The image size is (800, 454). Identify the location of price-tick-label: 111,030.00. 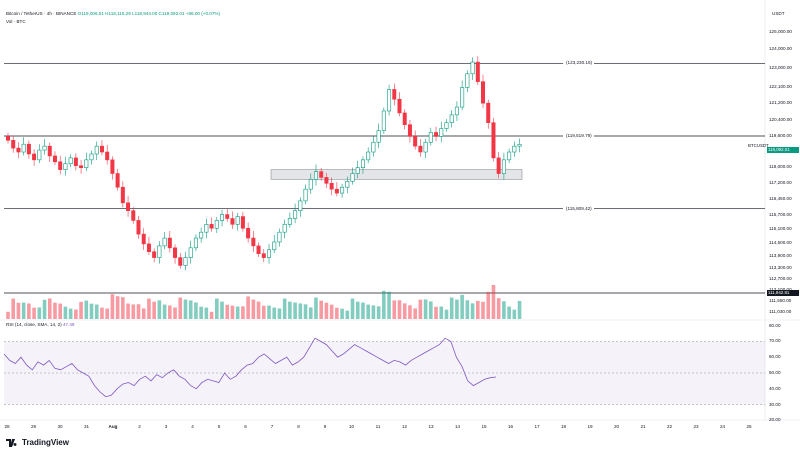
(780, 311).